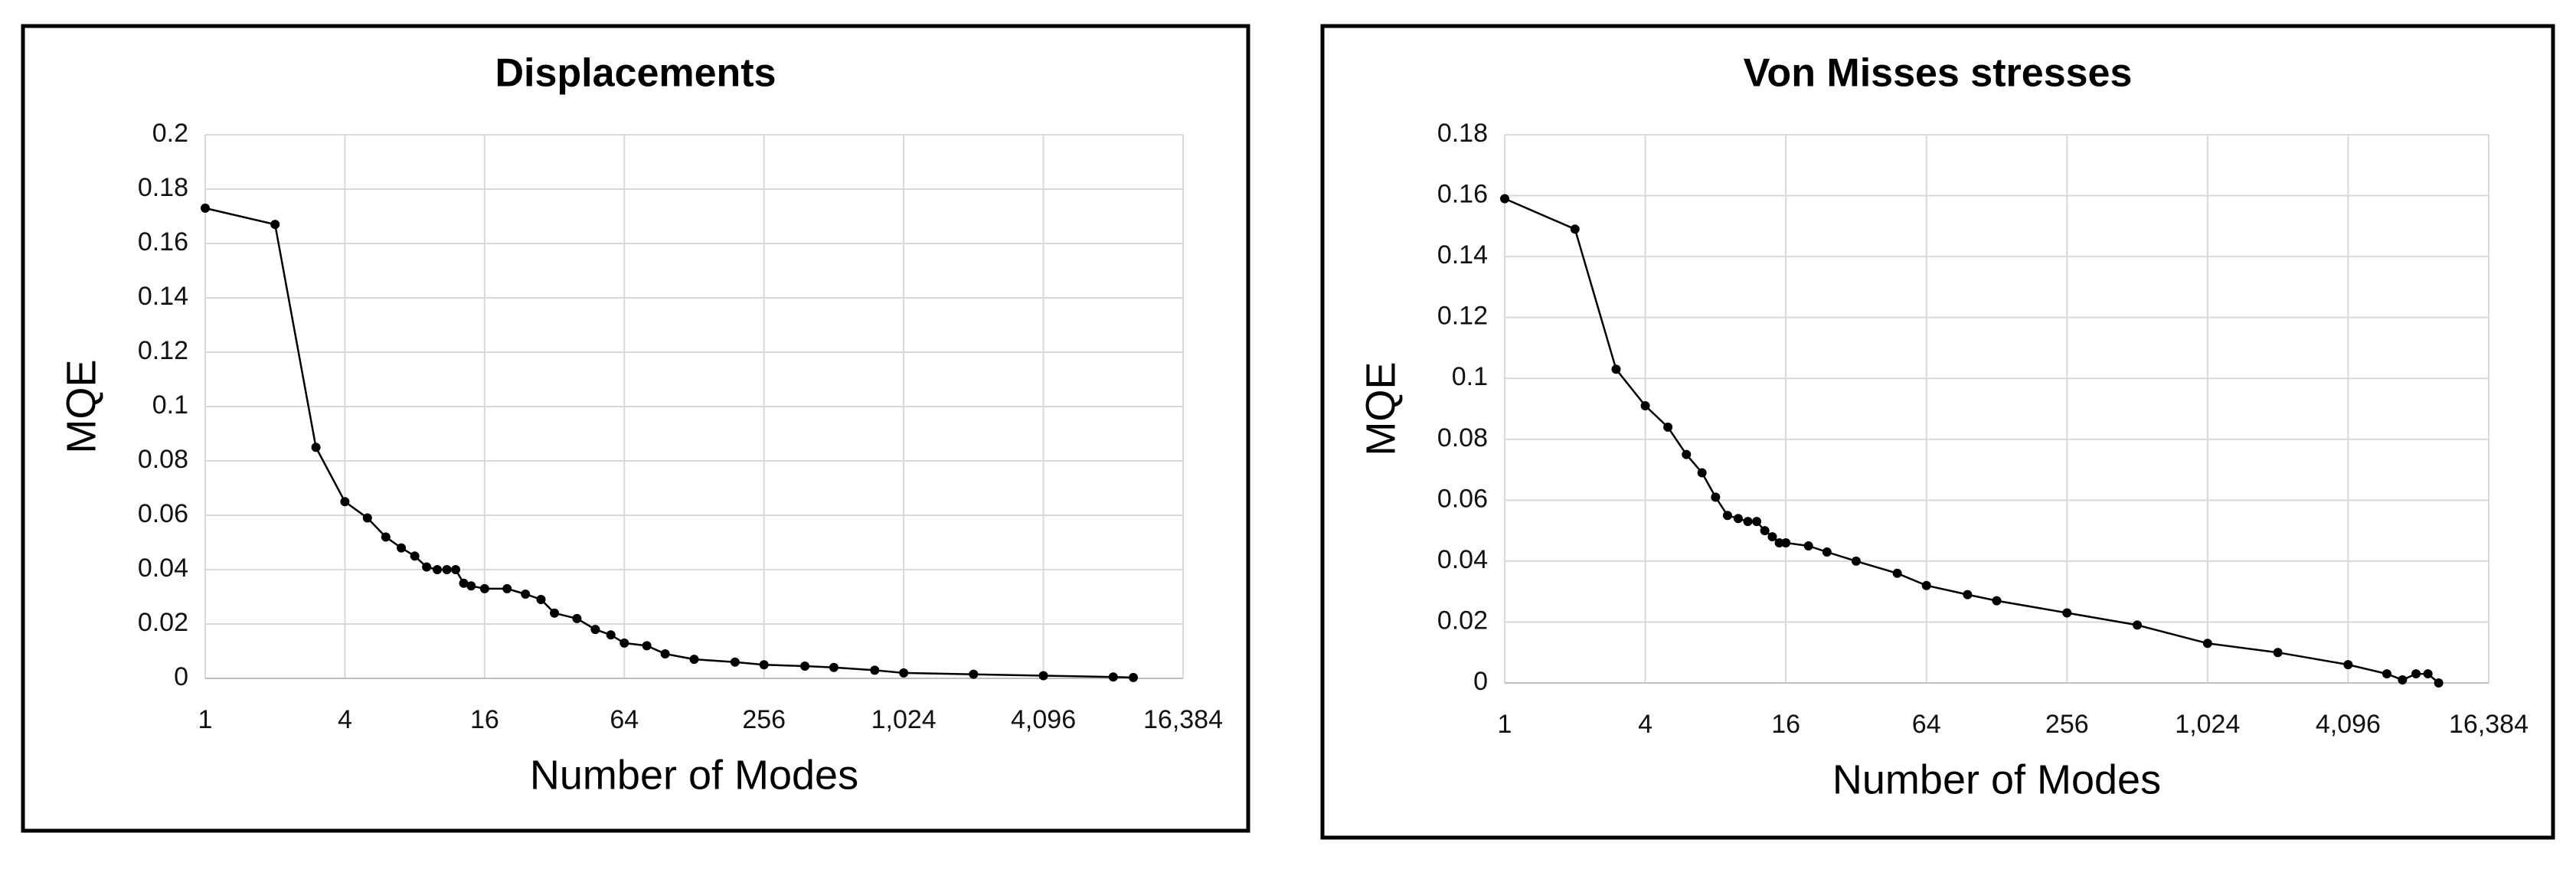 This screenshot has height=869, width=2576. What do you see at coordinates (163, 241) in the screenshot?
I see `y-tick-label: 0.16` at bounding box center [163, 241].